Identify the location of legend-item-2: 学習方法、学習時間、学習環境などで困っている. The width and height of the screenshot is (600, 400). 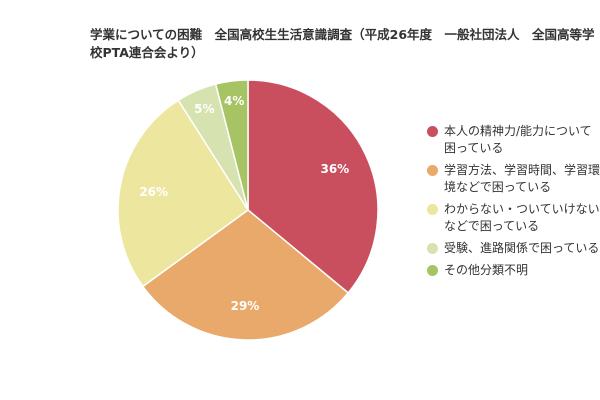
(513, 179).